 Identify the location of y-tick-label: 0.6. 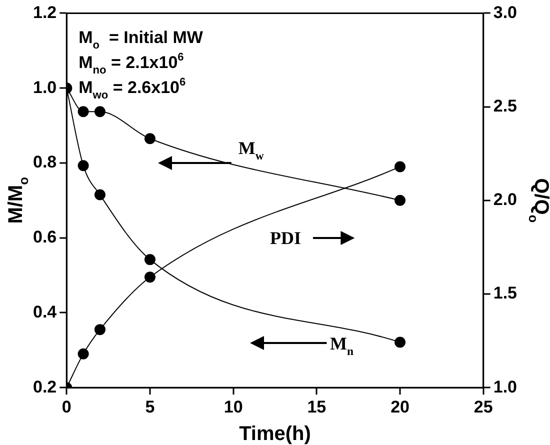
(44, 237).